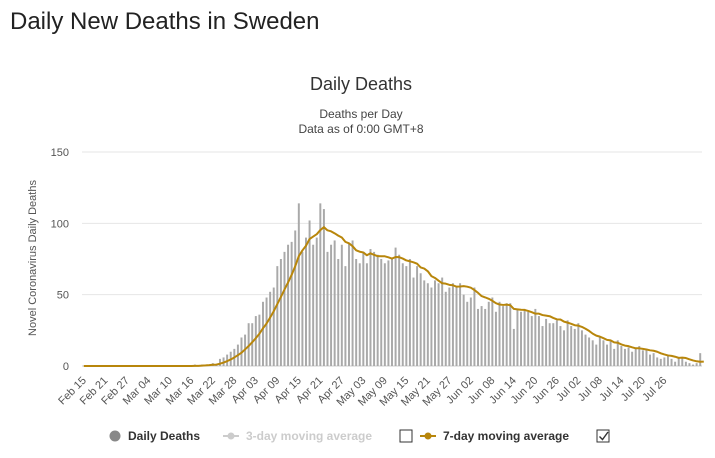 This screenshot has height=458, width=715. What do you see at coordinates (155, 436) in the screenshot?
I see `legend-item-daily-deaths: Daily Deaths` at bounding box center [155, 436].